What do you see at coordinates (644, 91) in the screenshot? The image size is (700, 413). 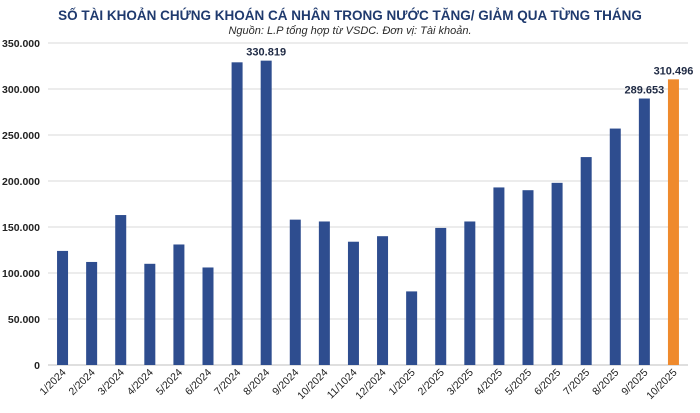 I see `data-label: 289.653` at bounding box center [644, 91].